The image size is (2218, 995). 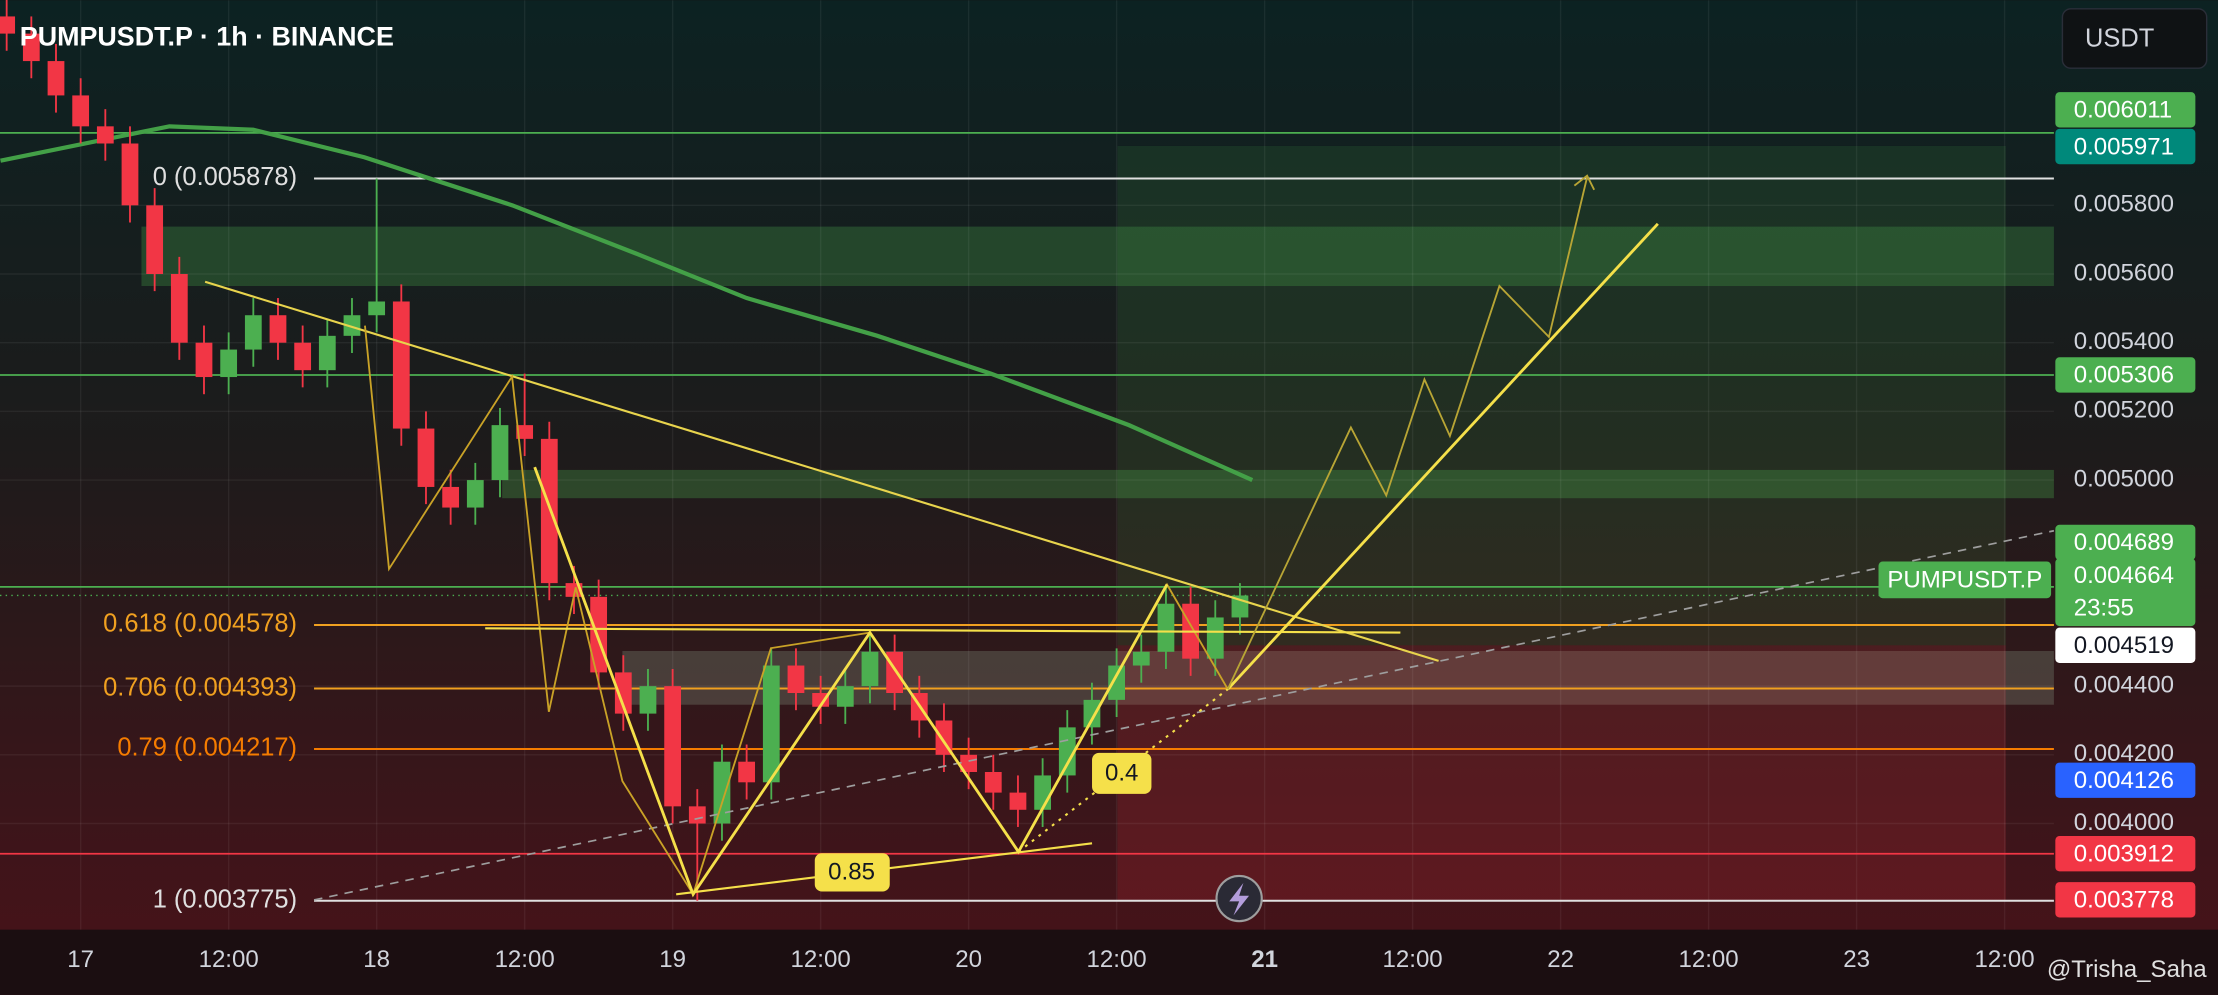 I want to click on neckline, so click(x=943, y=630).